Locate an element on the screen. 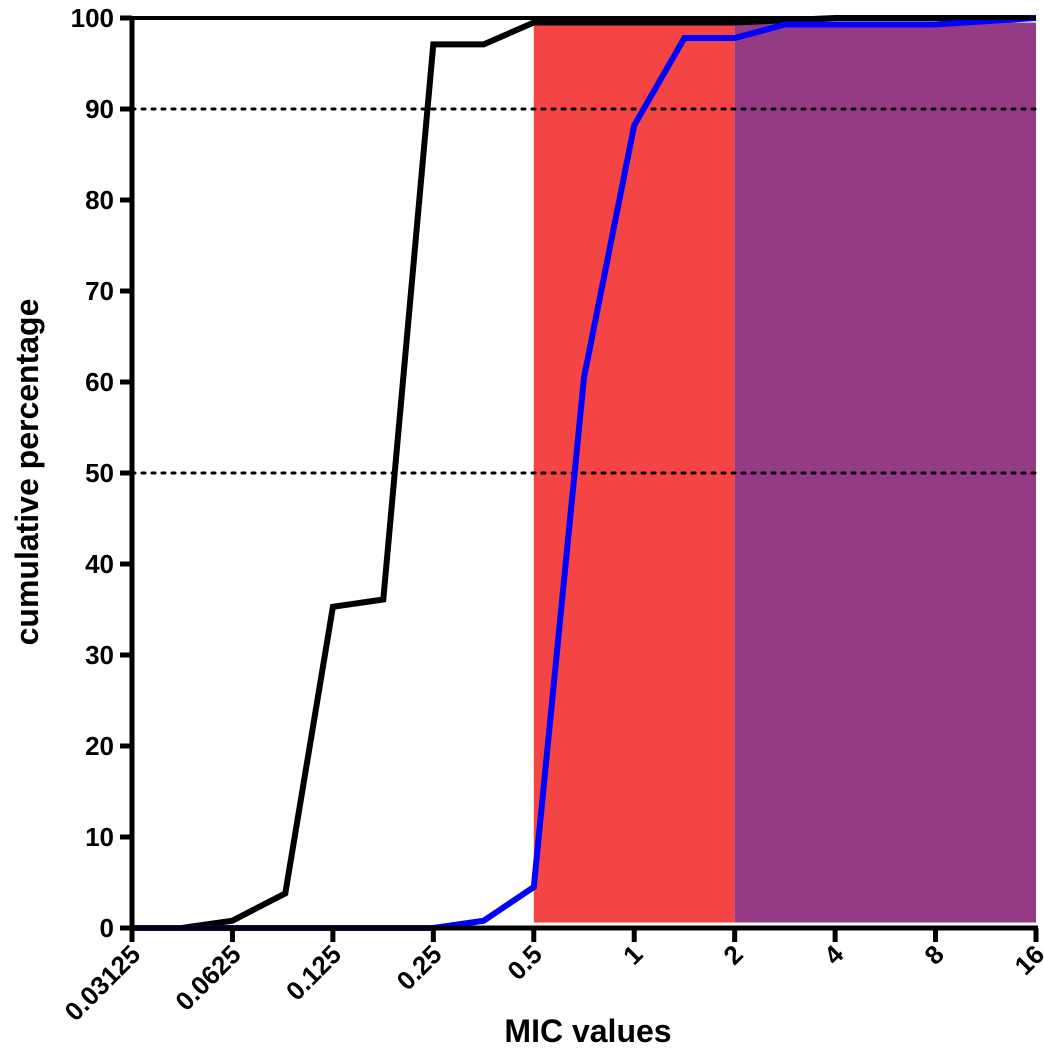 This screenshot has height=1054, width=1044. x-tick-label: 1 is located at coordinates (632, 954).